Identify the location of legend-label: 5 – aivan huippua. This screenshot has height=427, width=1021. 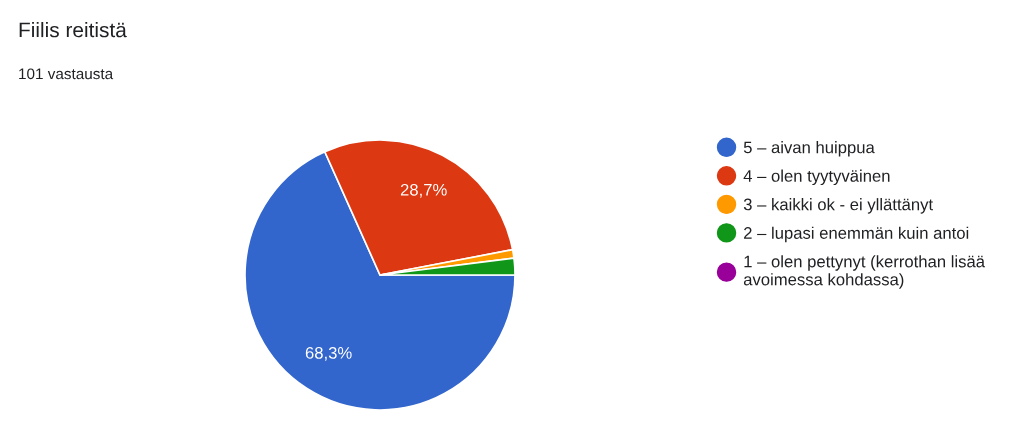
(809, 149).